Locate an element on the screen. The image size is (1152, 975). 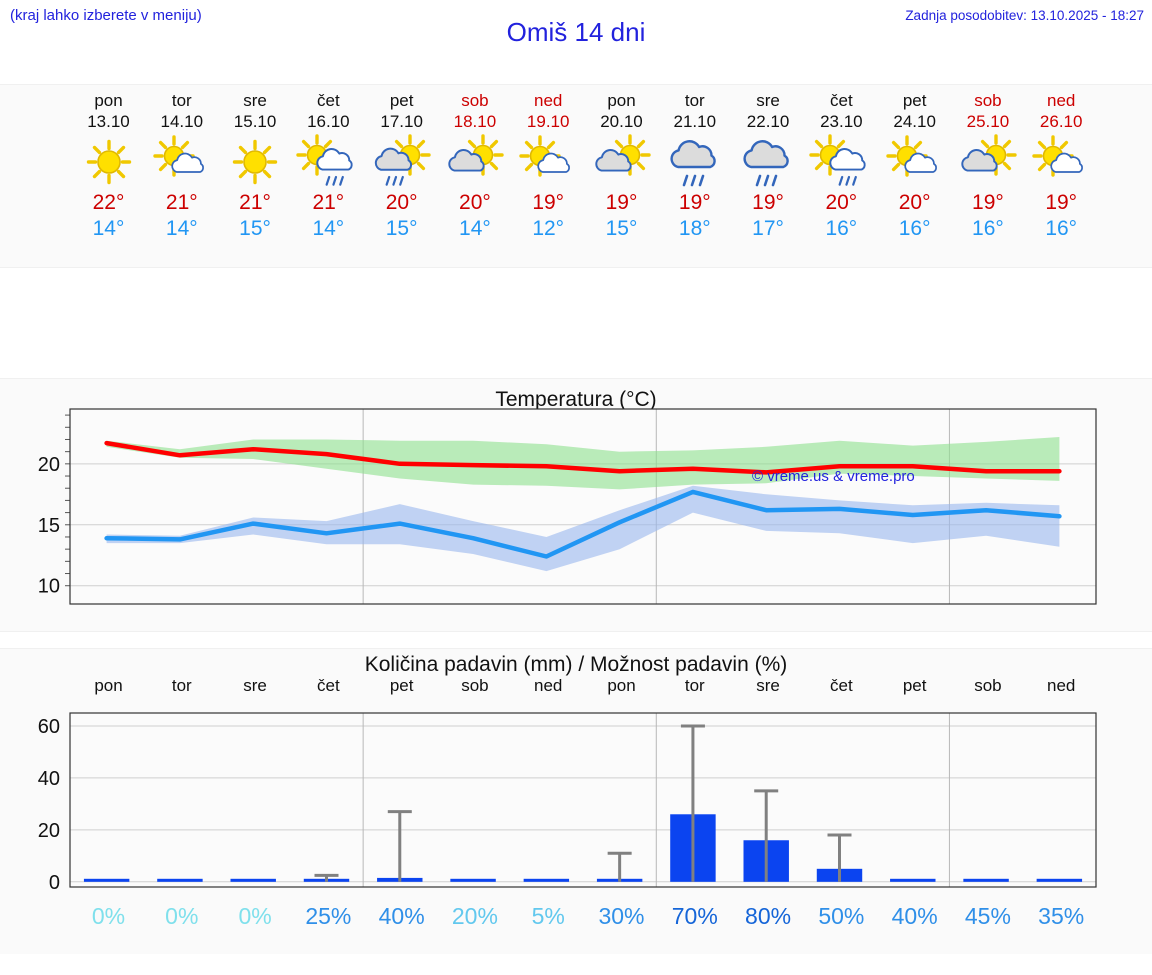
forecast-day-8: pon 20.10 19° 15° is located at coordinates (622, 176).